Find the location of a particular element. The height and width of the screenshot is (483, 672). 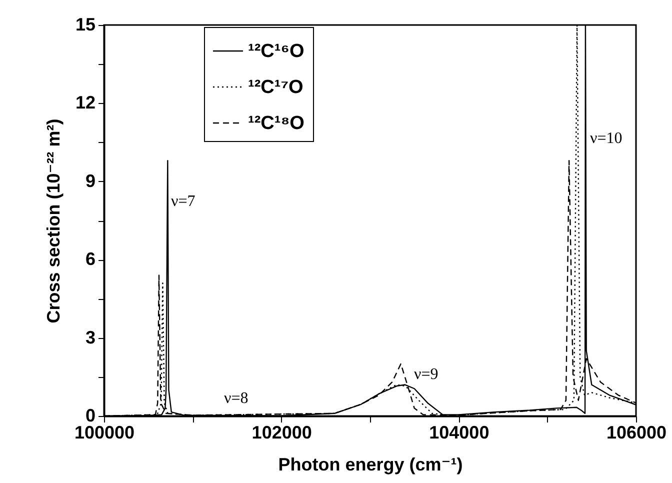

x-tick-label: 104000 is located at coordinates (459, 432).